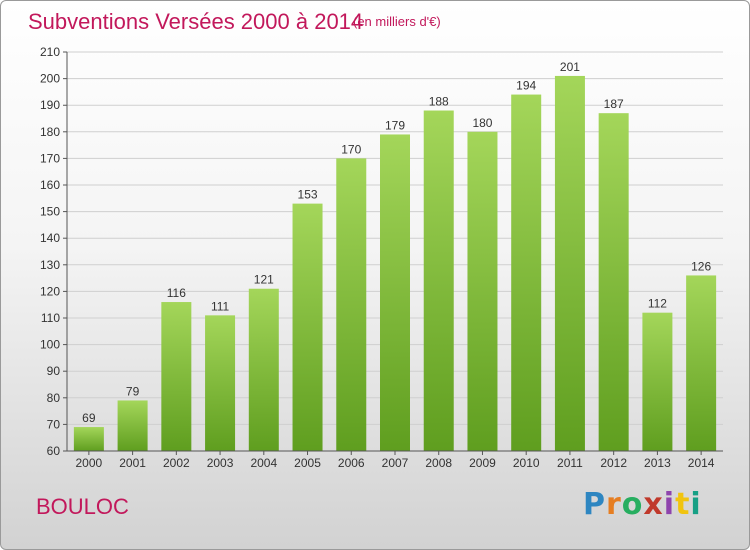 The width and height of the screenshot is (750, 550). I want to click on data-label: 194, so click(526, 86).